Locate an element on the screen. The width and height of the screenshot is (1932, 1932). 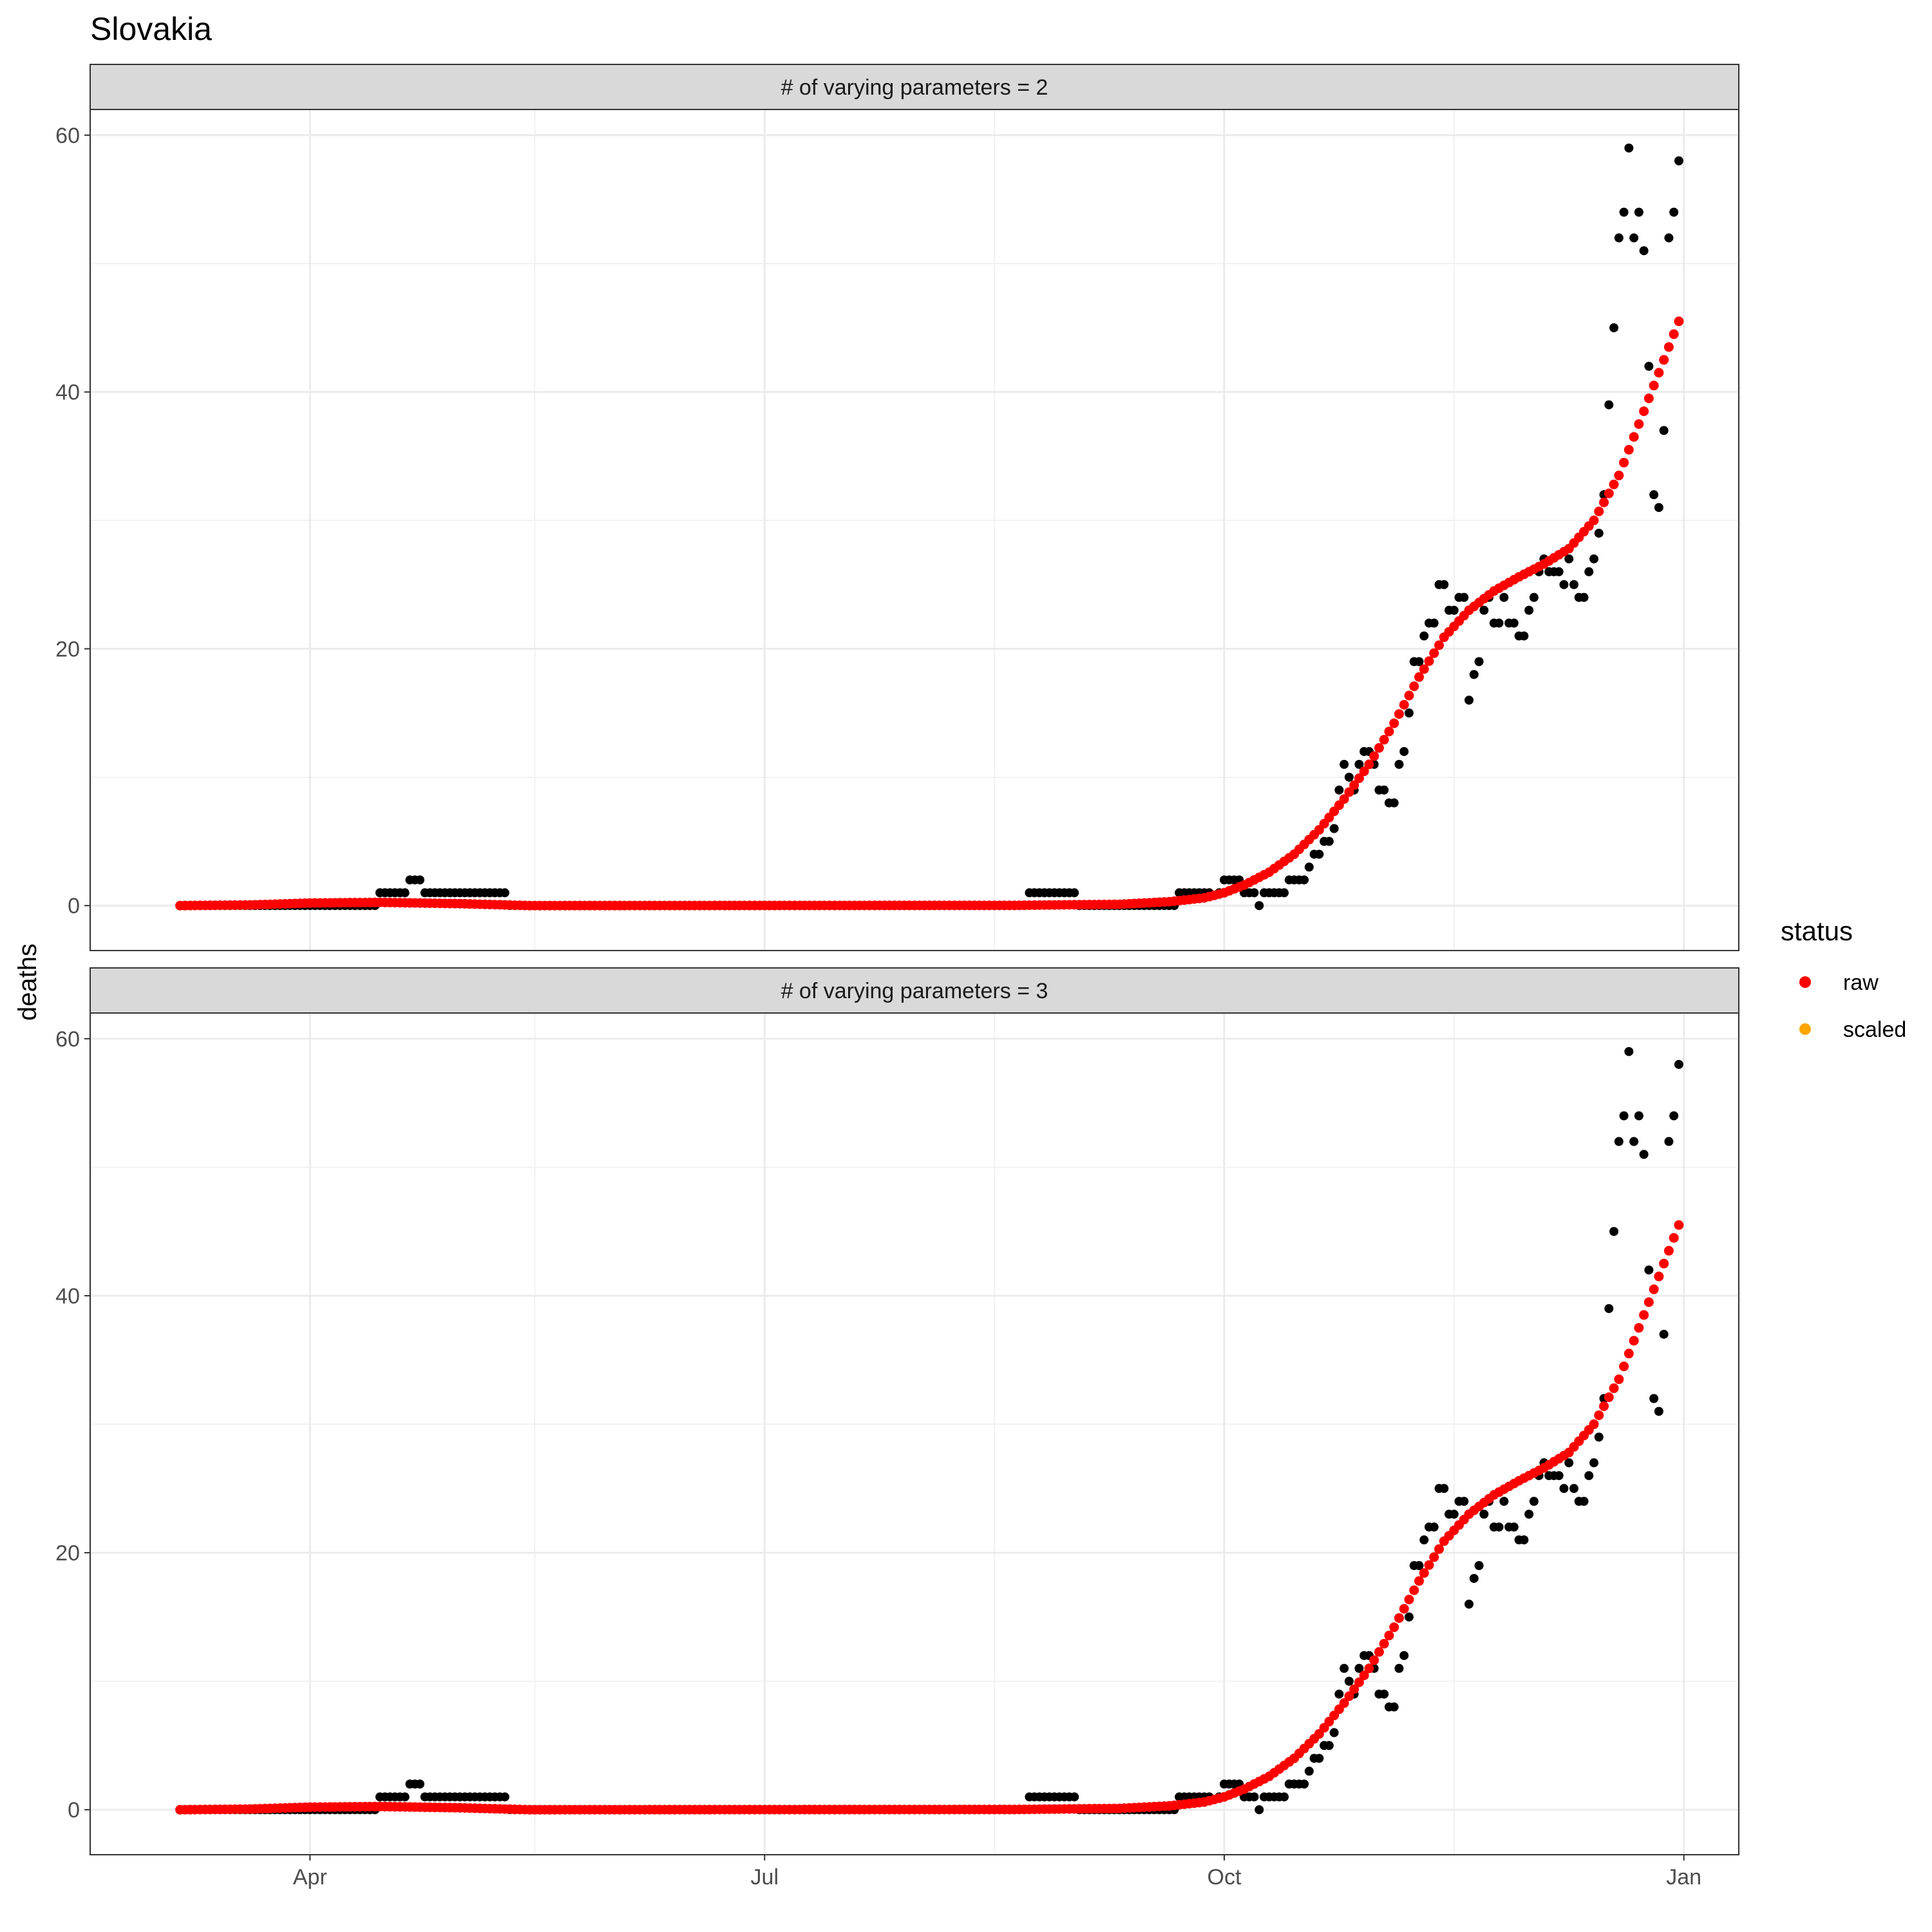
x-tick-label: Apr is located at coordinates (310, 1877).